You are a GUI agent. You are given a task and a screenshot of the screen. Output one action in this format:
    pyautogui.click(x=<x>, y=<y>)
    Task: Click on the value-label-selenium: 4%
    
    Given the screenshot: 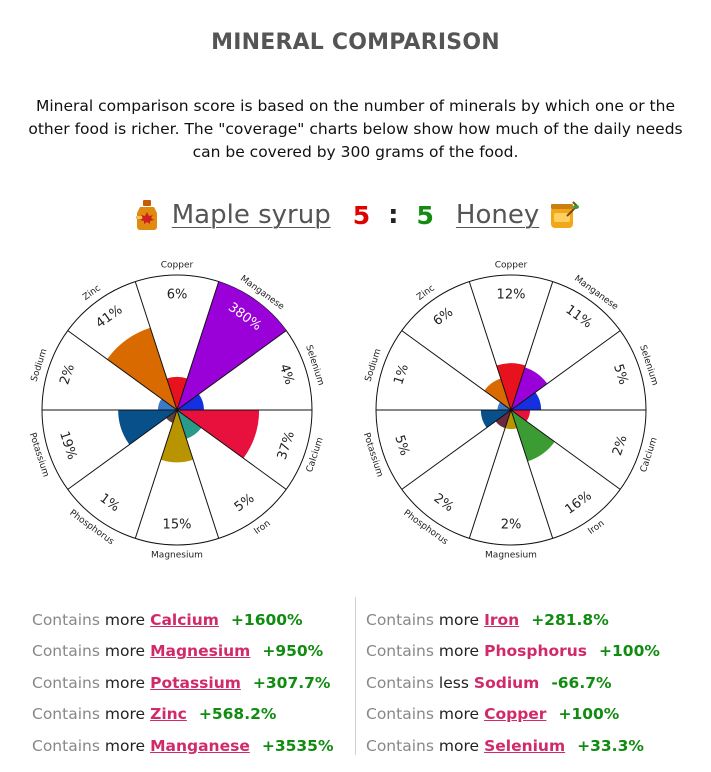 What is the action you would take?
    pyautogui.click(x=286, y=374)
    